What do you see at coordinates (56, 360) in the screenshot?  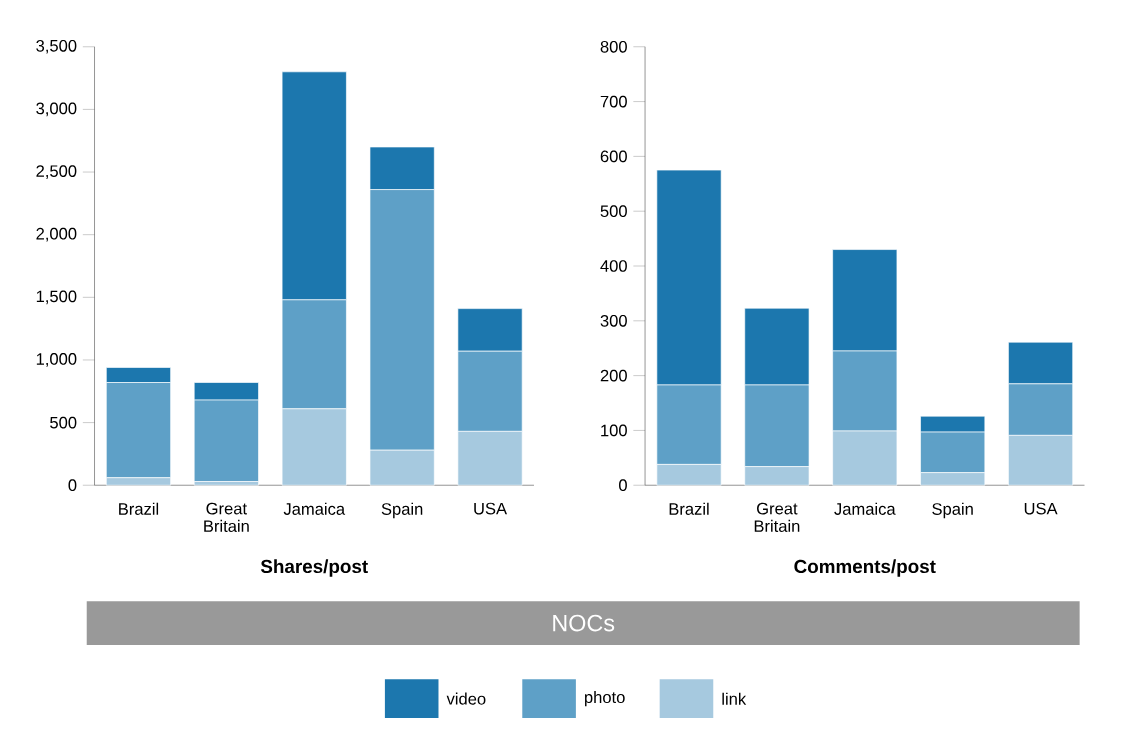 I see `y-tick-label: 1,000` at bounding box center [56, 360].